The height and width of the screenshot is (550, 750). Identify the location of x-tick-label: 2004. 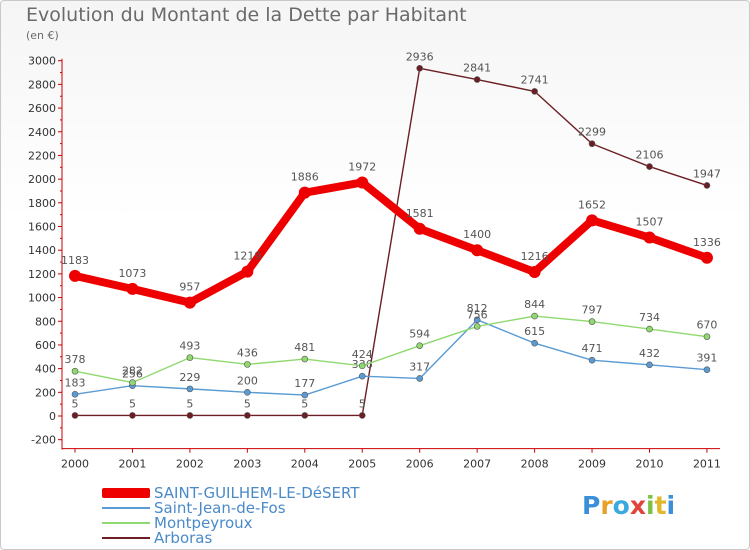
(305, 464).